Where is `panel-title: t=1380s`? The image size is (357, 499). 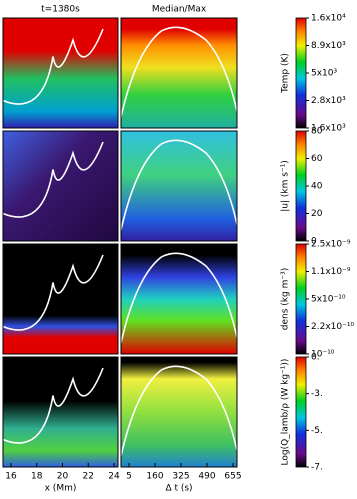
panel-title: t=1380s is located at coordinates (60, 10).